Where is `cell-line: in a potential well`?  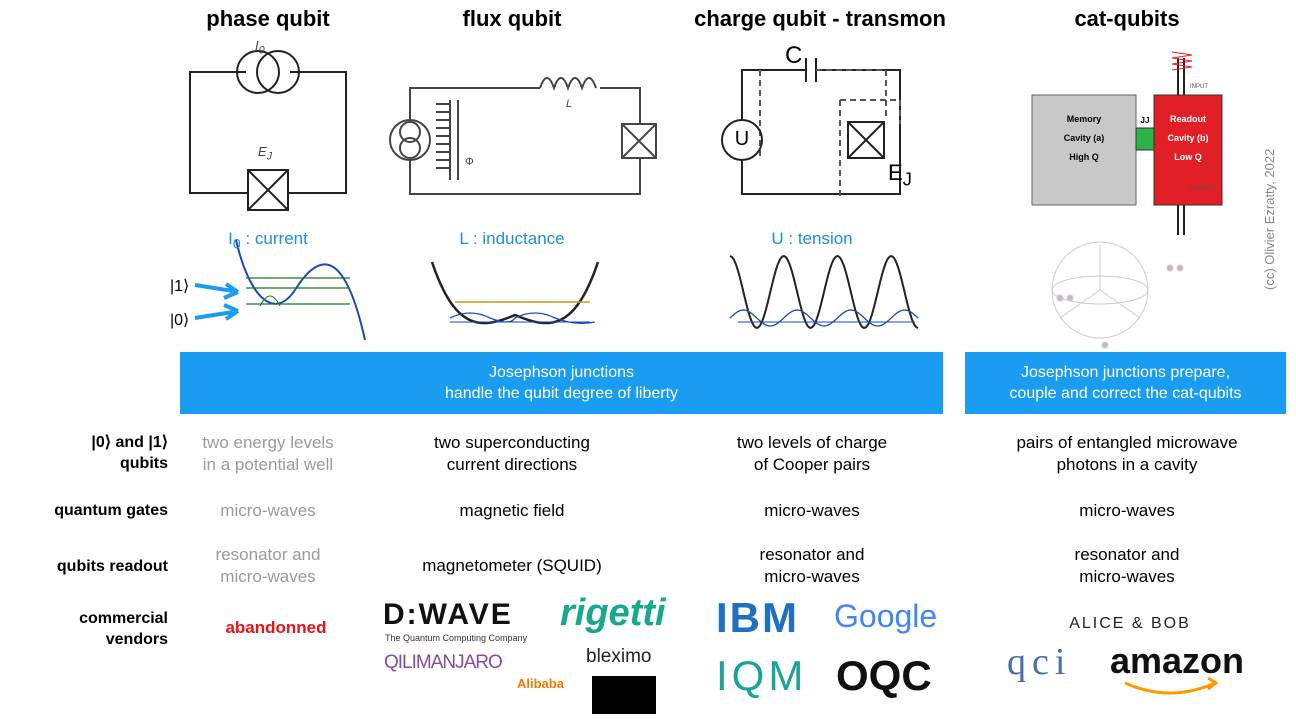
cell-line: in a potential well is located at coordinates (268, 464).